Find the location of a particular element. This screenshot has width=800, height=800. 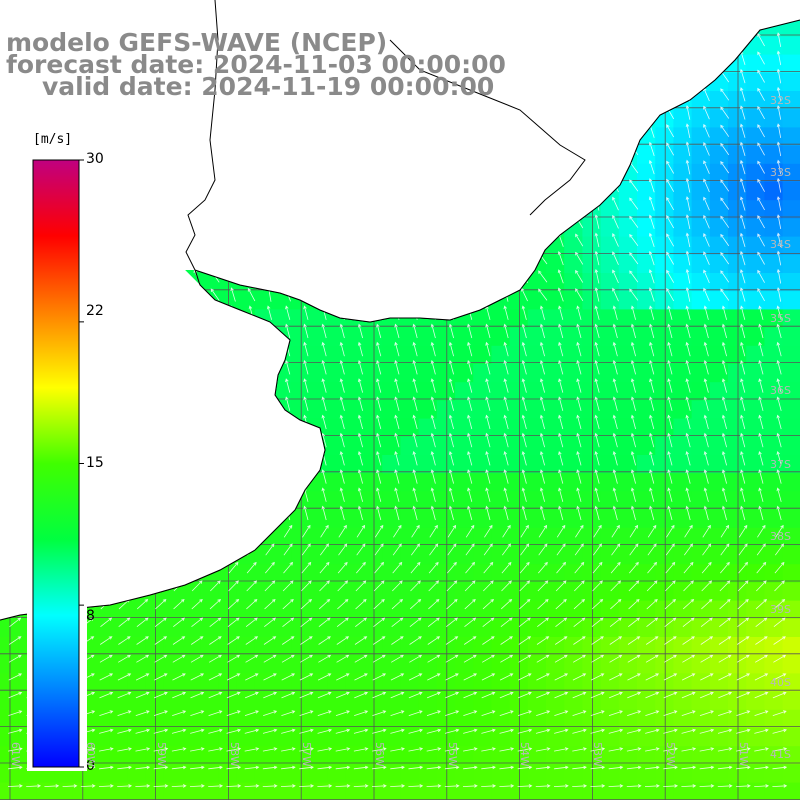

lon-label: 60W is located at coordinates (90, 754).